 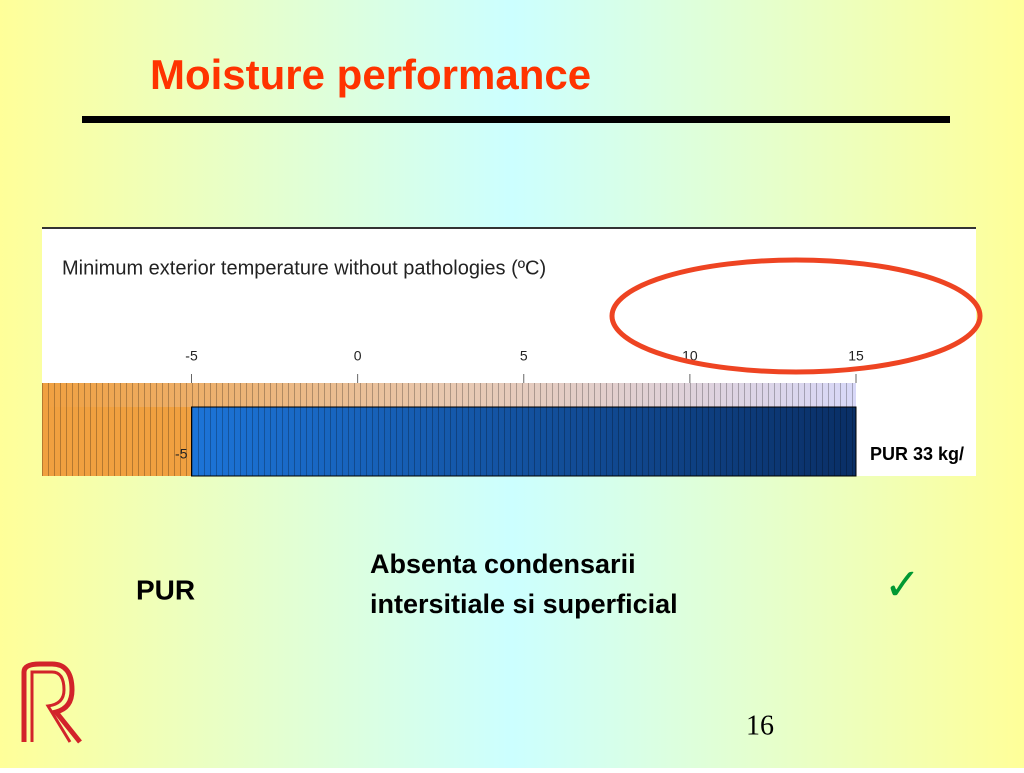 What do you see at coordinates (524, 356) in the screenshot?
I see `x-tick-label: 5` at bounding box center [524, 356].